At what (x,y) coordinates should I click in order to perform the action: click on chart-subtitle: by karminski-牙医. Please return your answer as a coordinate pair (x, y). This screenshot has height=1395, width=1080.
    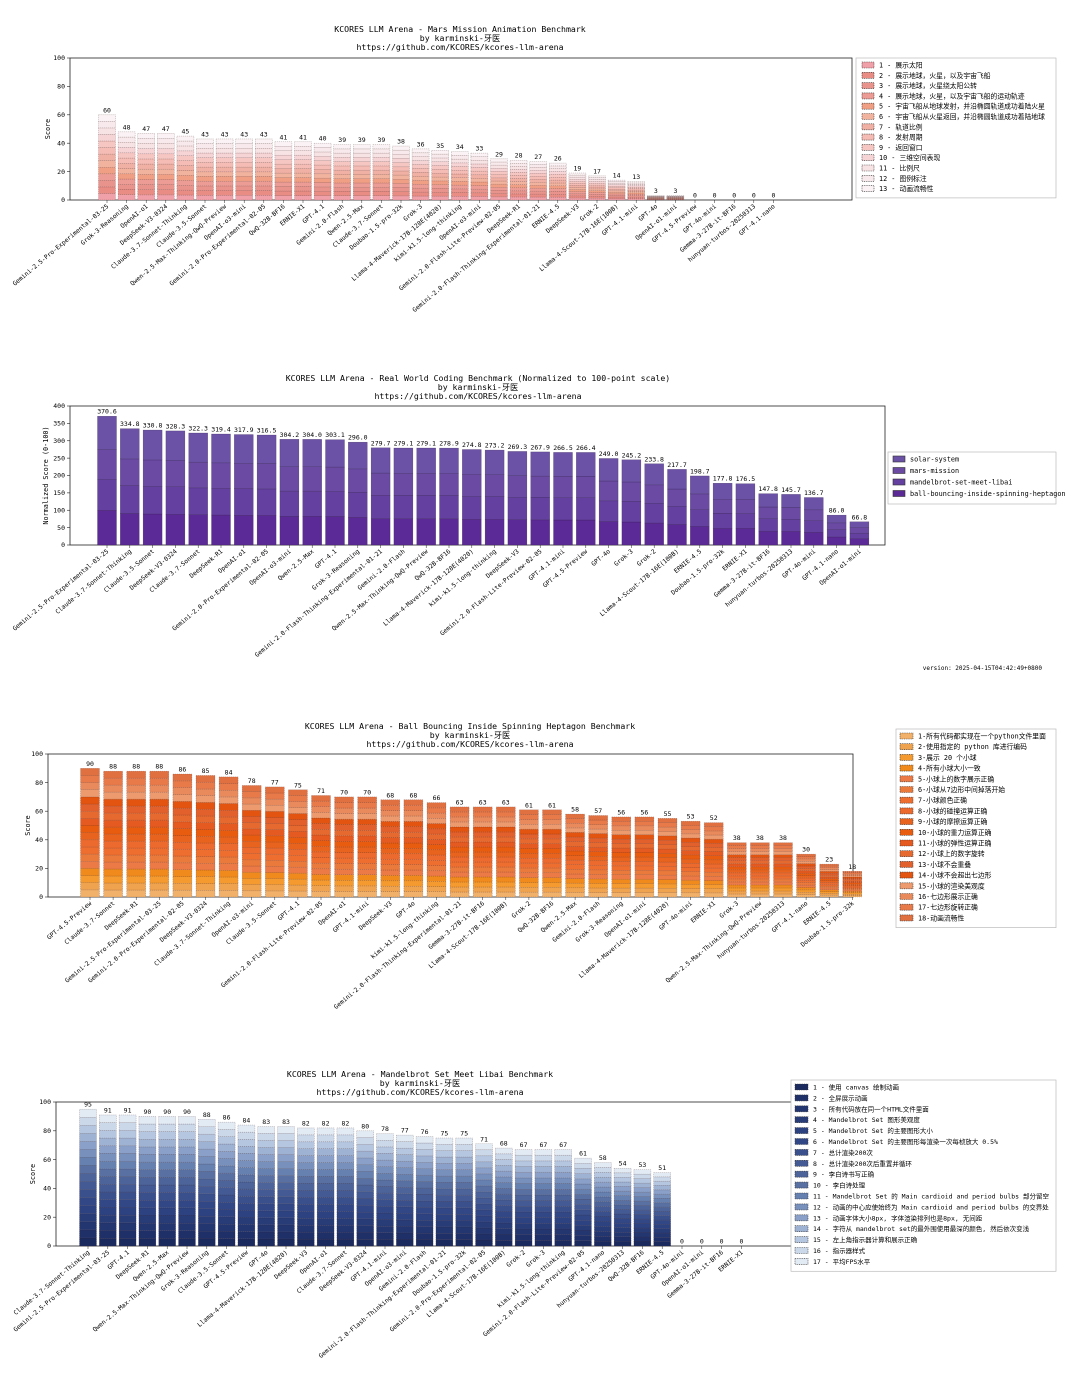
    Looking at the image, I should click on (478, 387).